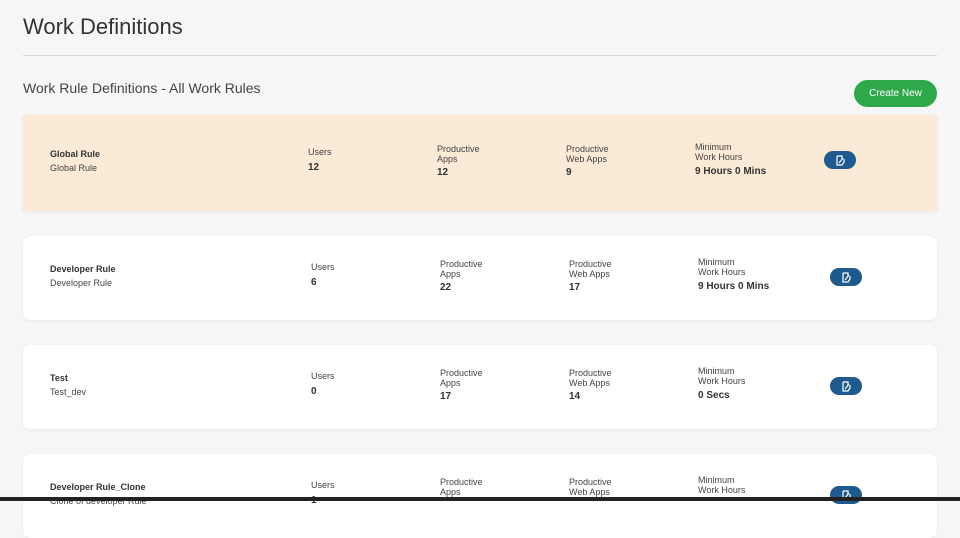 This screenshot has height=538, width=960. I want to click on users-cell: Users 6, so click(323, 275).